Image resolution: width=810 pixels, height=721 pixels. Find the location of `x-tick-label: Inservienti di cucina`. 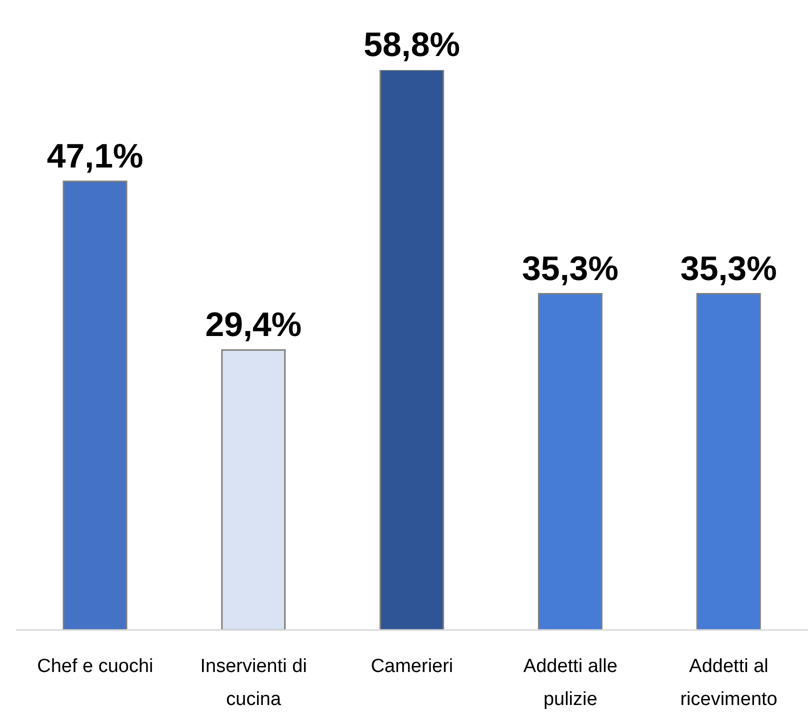

x-tick-label: Inservienti di cucina is located at coordinates (253, 683).